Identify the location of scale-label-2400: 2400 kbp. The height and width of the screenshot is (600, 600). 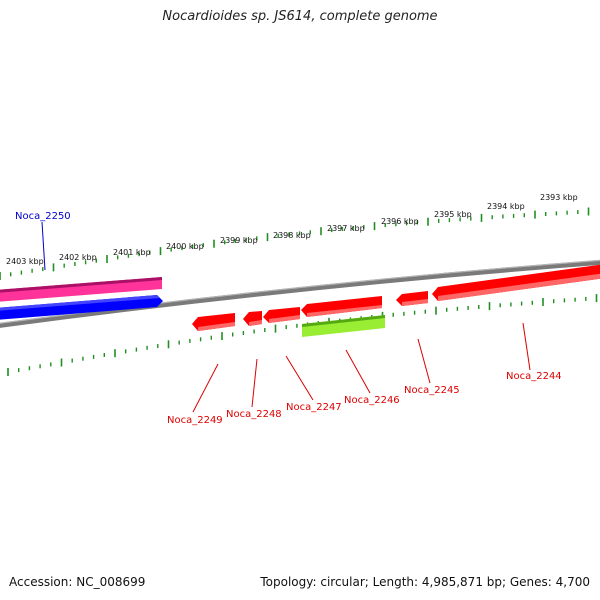
(185, 246).